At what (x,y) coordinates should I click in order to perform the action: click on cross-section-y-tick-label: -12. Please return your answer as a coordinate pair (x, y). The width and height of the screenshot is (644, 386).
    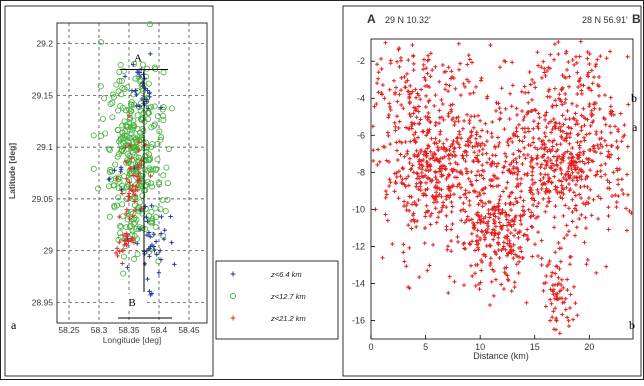
    Looking at the image, I should click on (358, 246).